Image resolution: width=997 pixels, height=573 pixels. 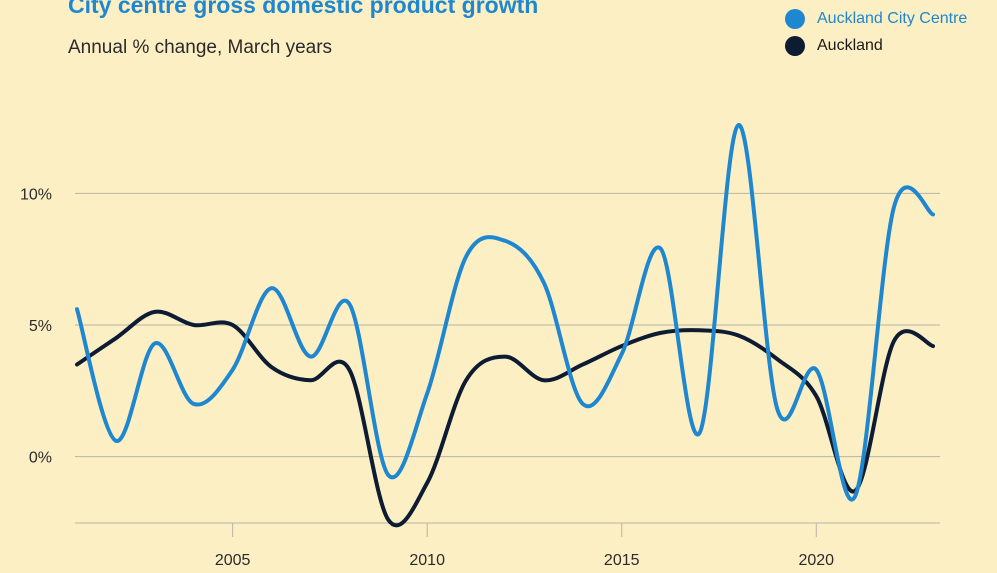 What do you see at coordinates (816, 560) in the screenshot?
I see `x-tick-label: 2020` at bounding box center [816, 560].